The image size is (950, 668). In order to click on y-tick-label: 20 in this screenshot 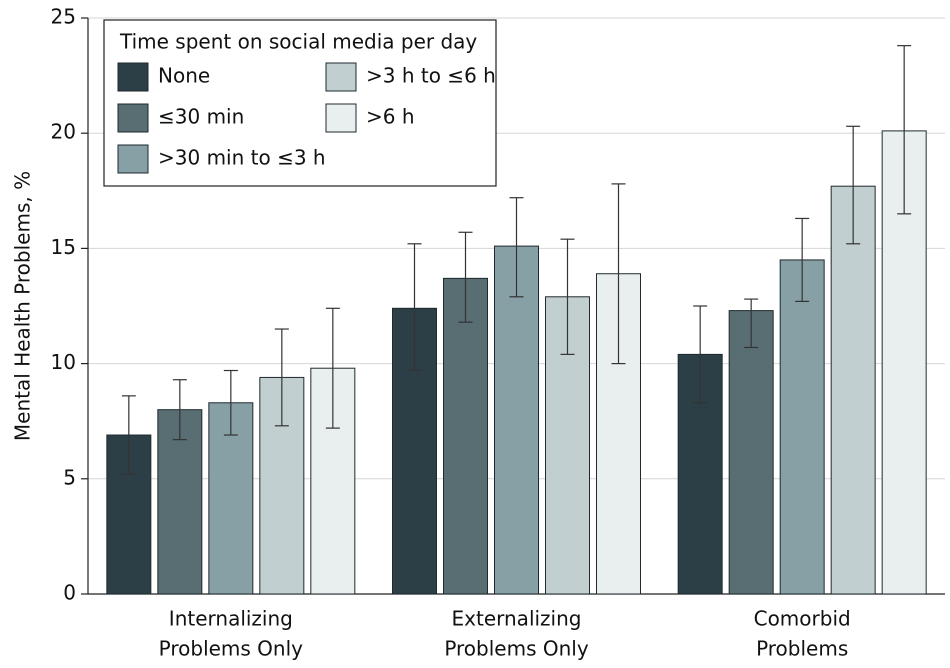, I will do `click(63, 132)`.